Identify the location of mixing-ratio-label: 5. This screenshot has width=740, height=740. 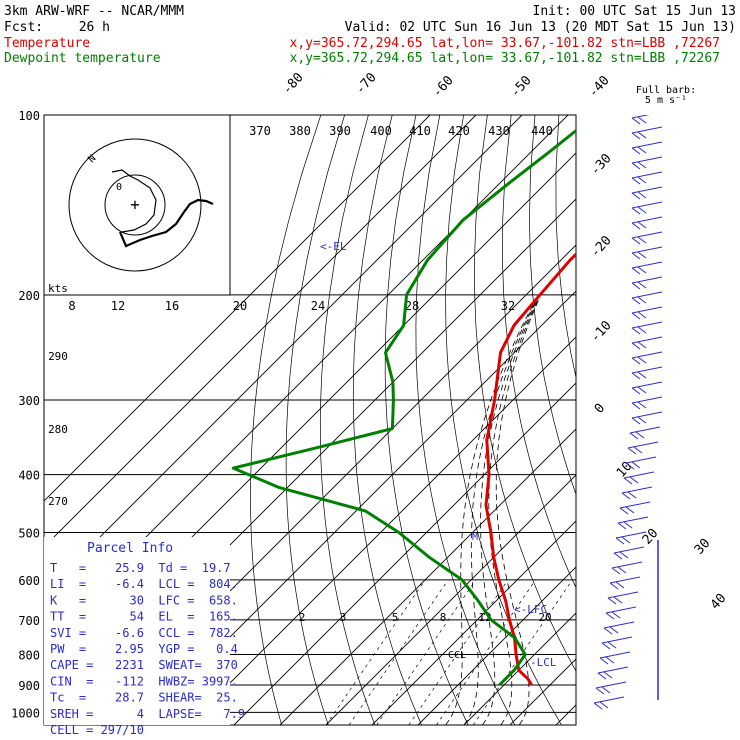
(395, 617).